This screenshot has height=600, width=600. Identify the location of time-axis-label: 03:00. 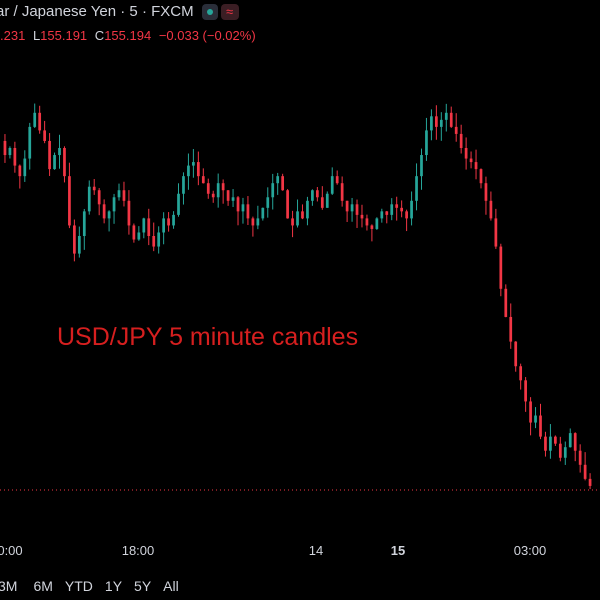
(530, 550).